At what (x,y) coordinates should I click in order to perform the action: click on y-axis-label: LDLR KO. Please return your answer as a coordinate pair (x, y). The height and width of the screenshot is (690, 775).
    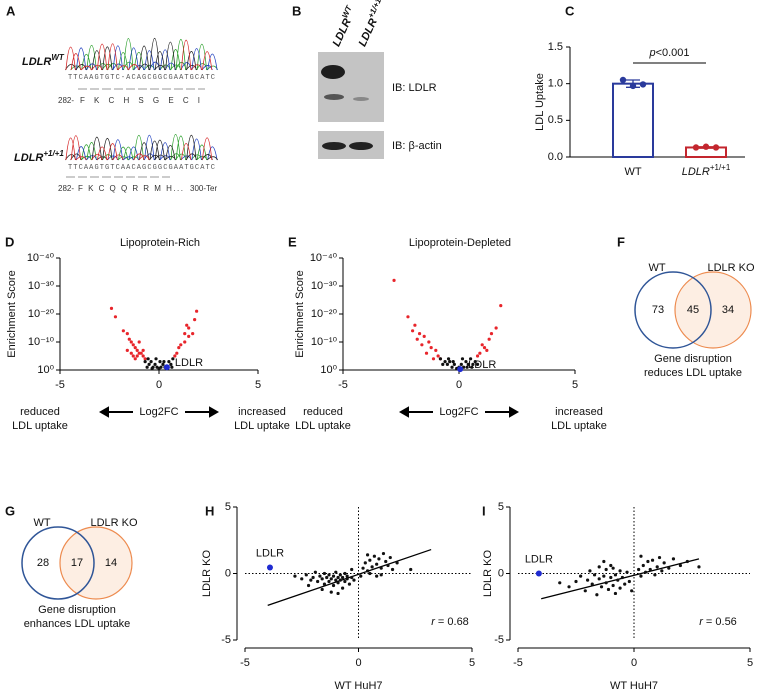
    Looking at the image, I should click on (488, 574).